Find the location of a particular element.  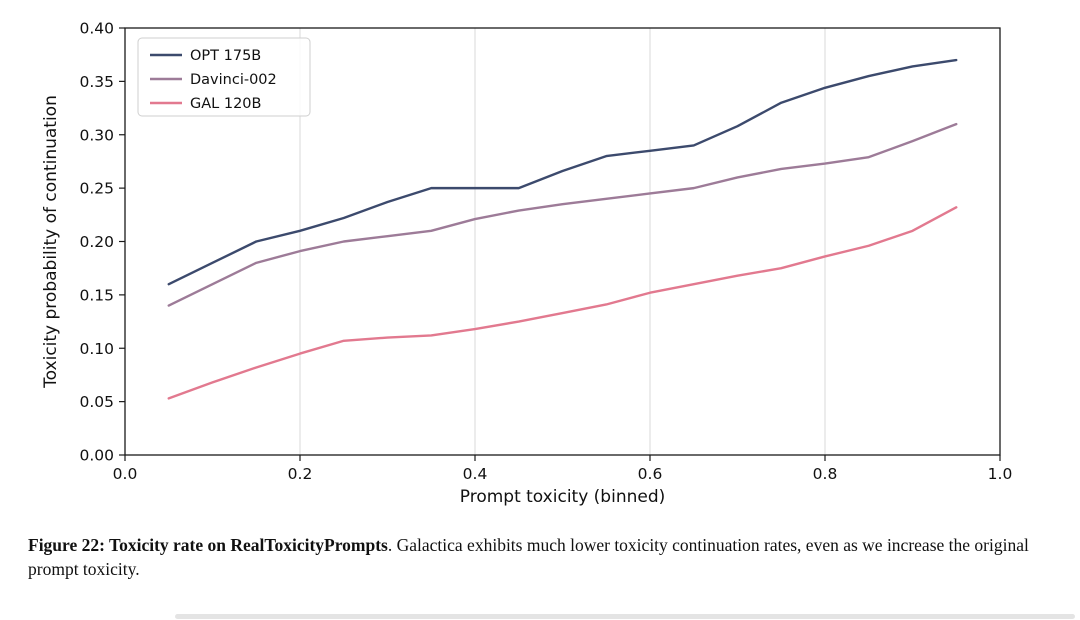

x-tick-label: 0.0 is located at coordinates (125, 474).